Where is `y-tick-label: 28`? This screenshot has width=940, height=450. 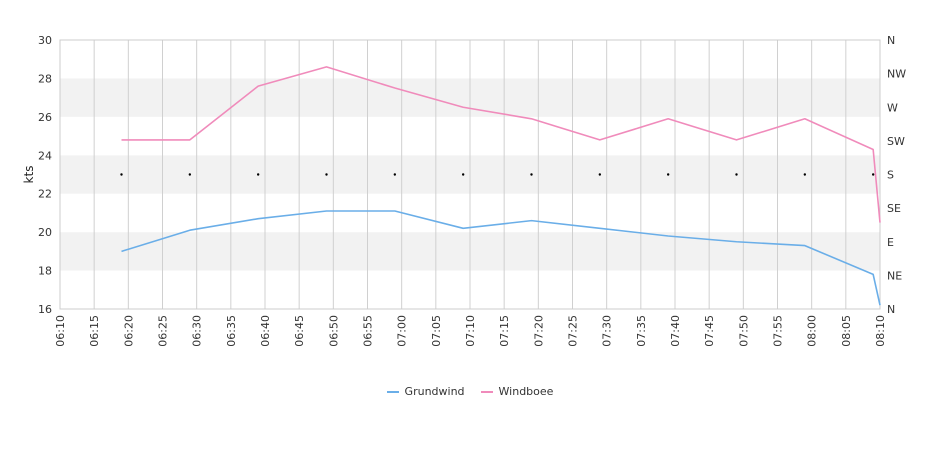
y-tick-label: 28 is located at coordinates (45, 78).